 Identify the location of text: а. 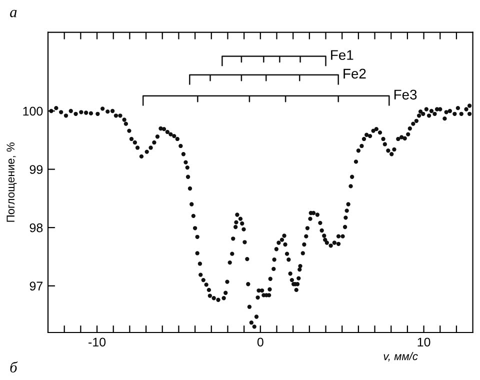
(13, 14).